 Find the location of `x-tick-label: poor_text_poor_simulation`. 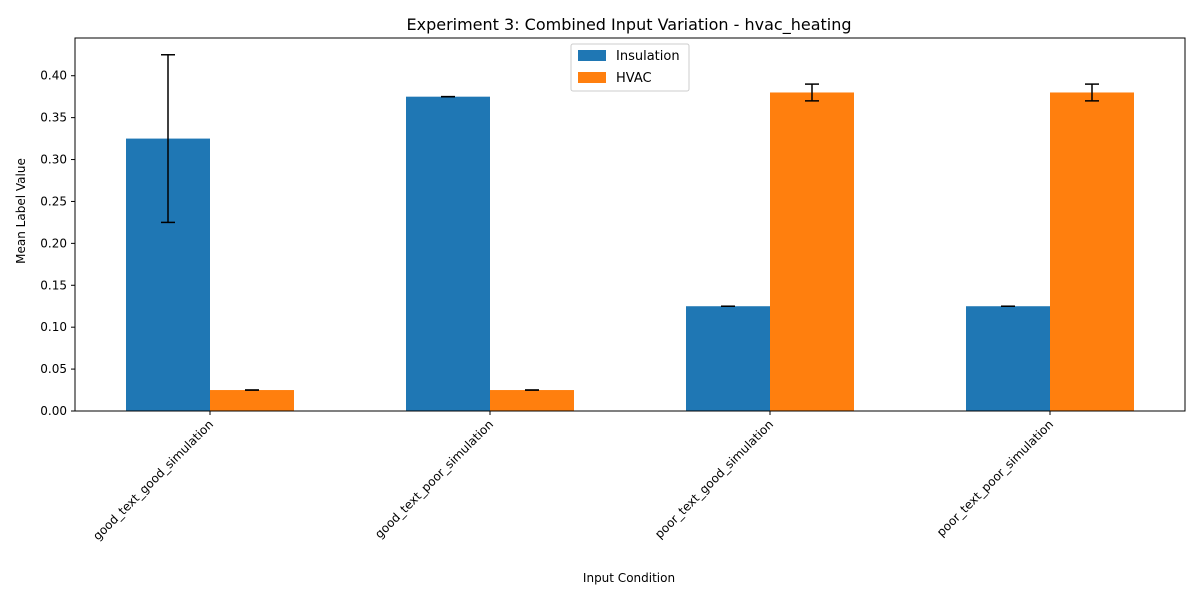

x-tick-label: poor_text_poor_simulation is located at coordinates (995, 478).